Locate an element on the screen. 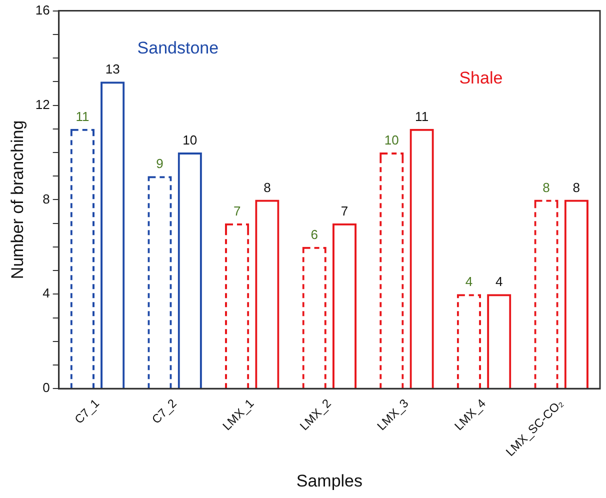 This screenshot has height=498, width=606. data-label: 6 is located at coordinates (314, 234).